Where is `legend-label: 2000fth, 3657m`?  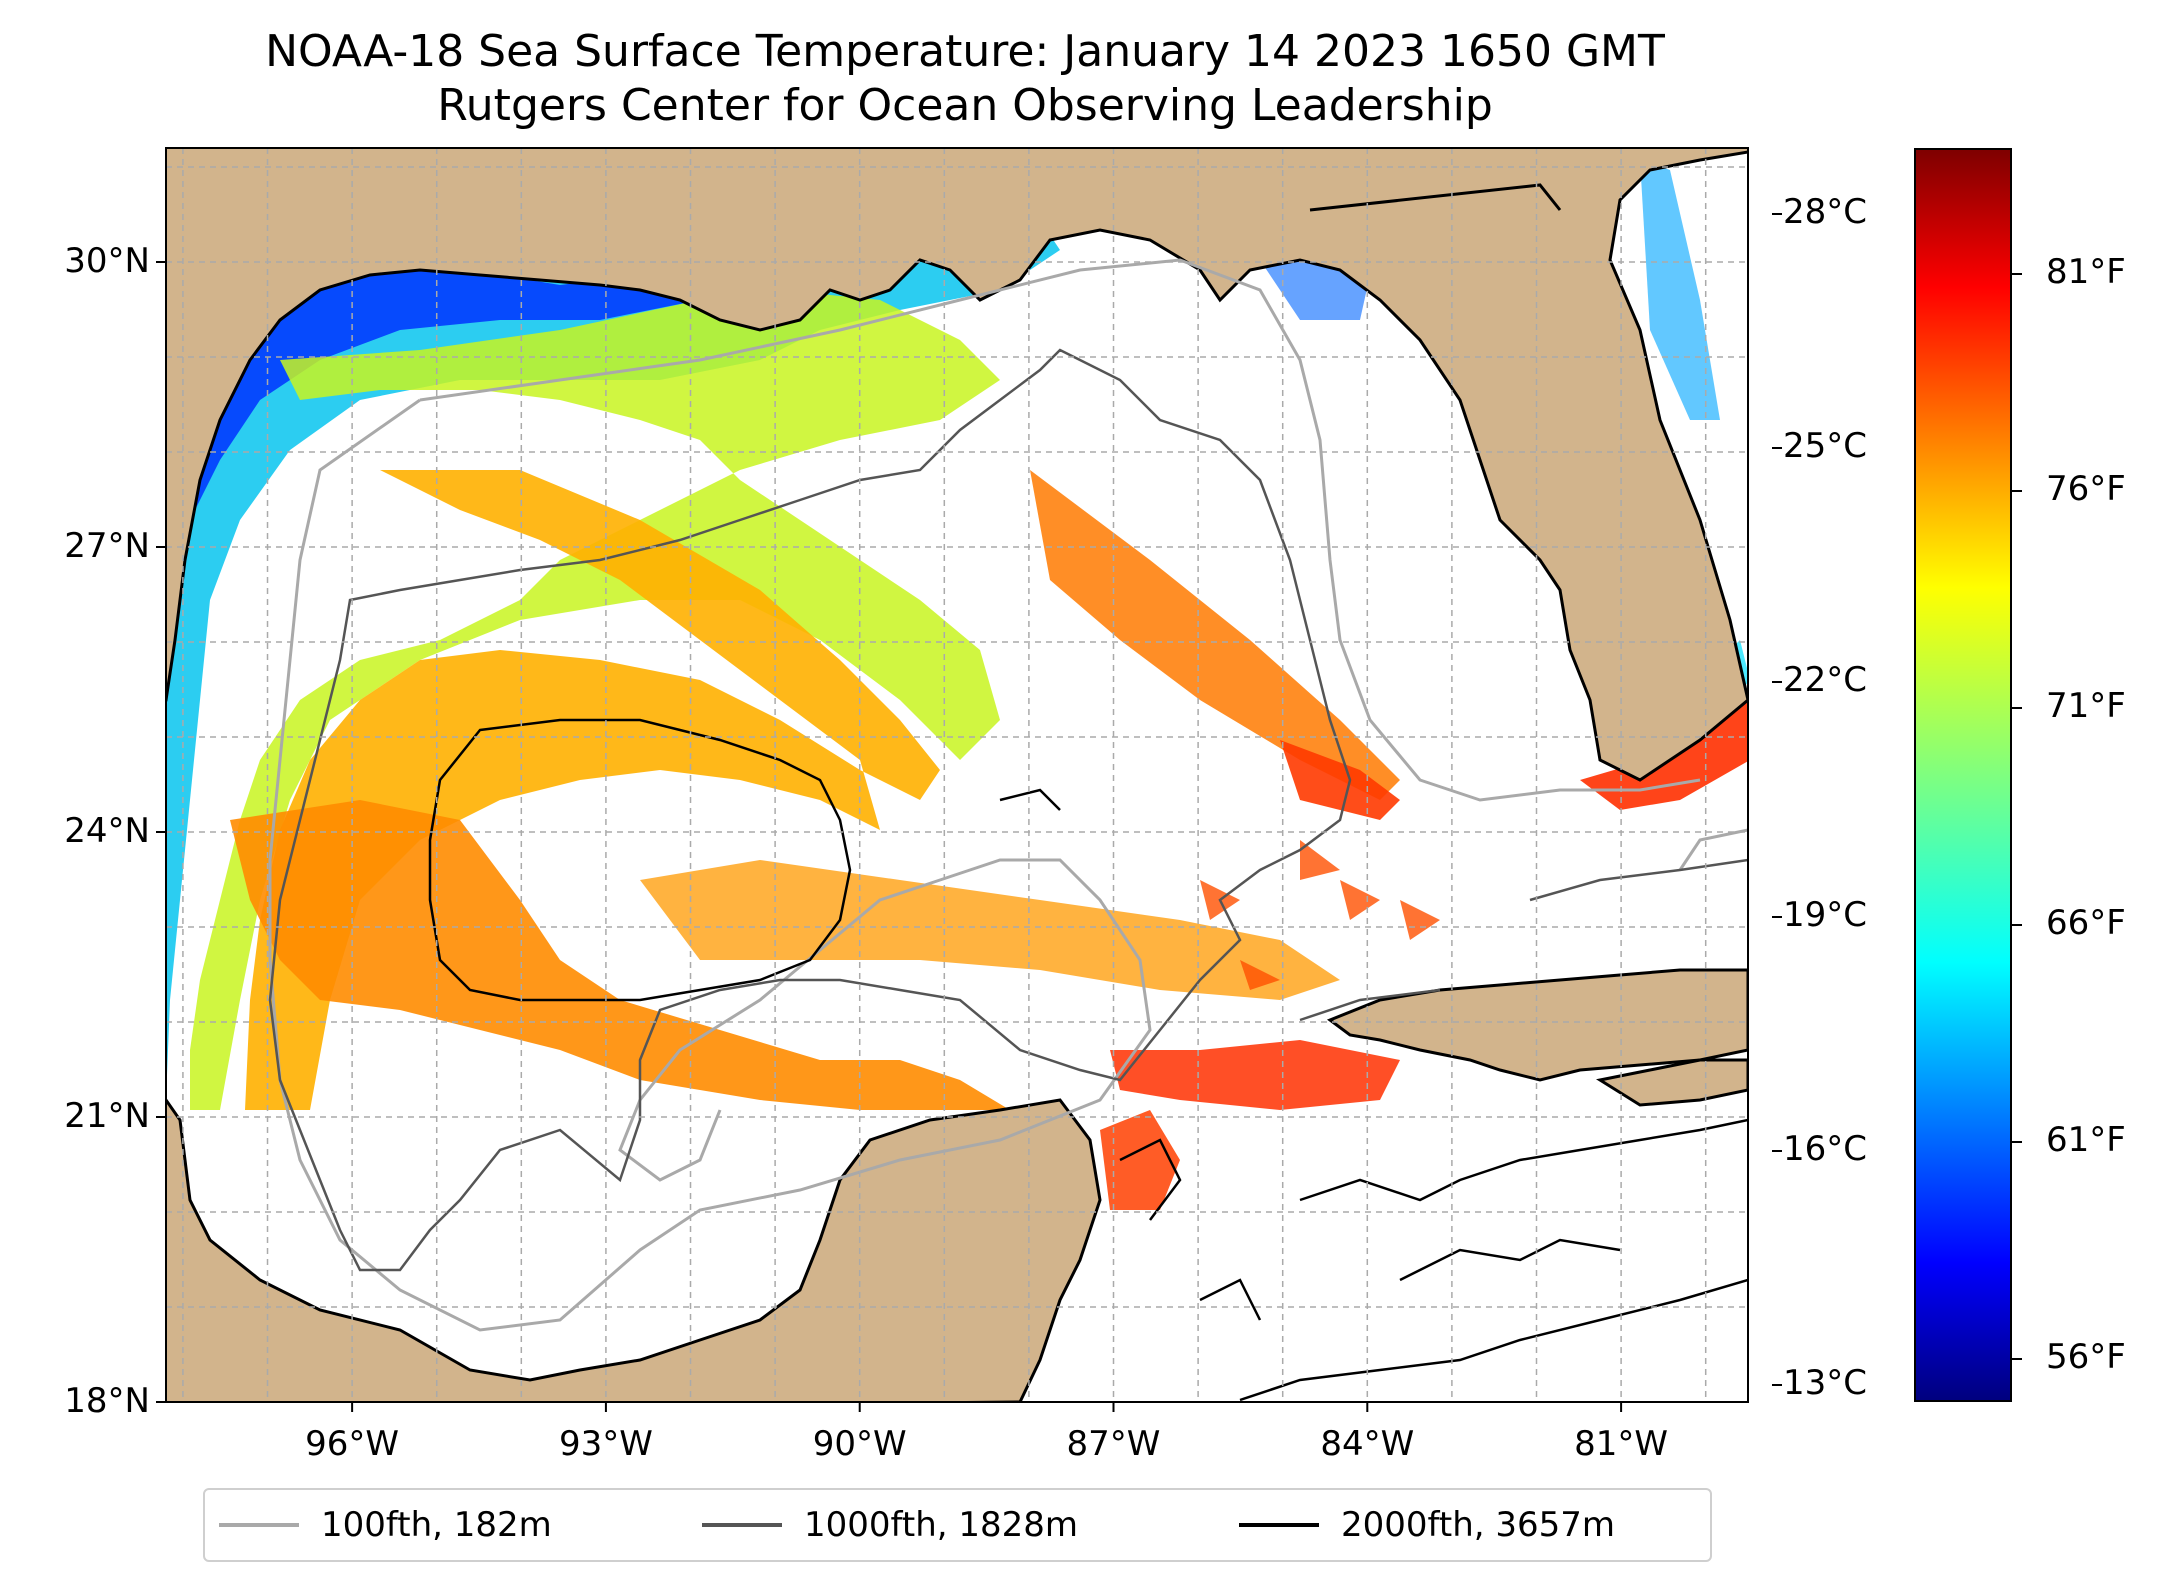
legend-label: 2000fth, 3657m is located at coordinates (1478, 1525).